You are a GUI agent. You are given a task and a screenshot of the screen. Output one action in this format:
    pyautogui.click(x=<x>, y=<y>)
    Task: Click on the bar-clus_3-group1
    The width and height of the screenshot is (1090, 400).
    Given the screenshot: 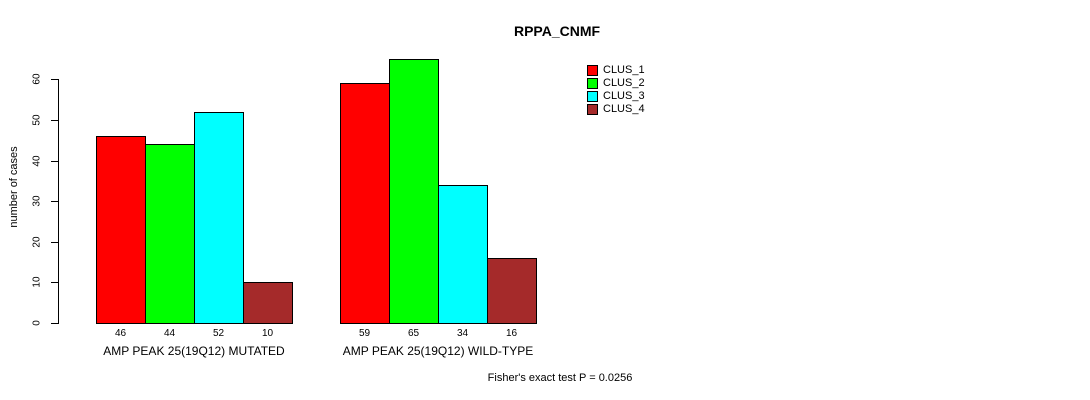 What is the action you would take?
    pyautogui.click(x=219, y=217)
    